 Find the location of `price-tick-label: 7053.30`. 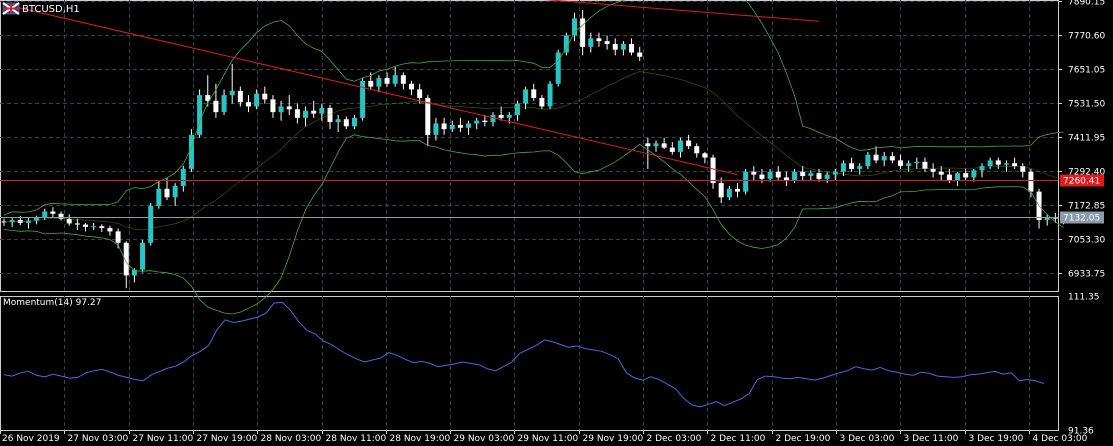

price-tick-label: 7053.30 is located at coordinates (1086, 241).